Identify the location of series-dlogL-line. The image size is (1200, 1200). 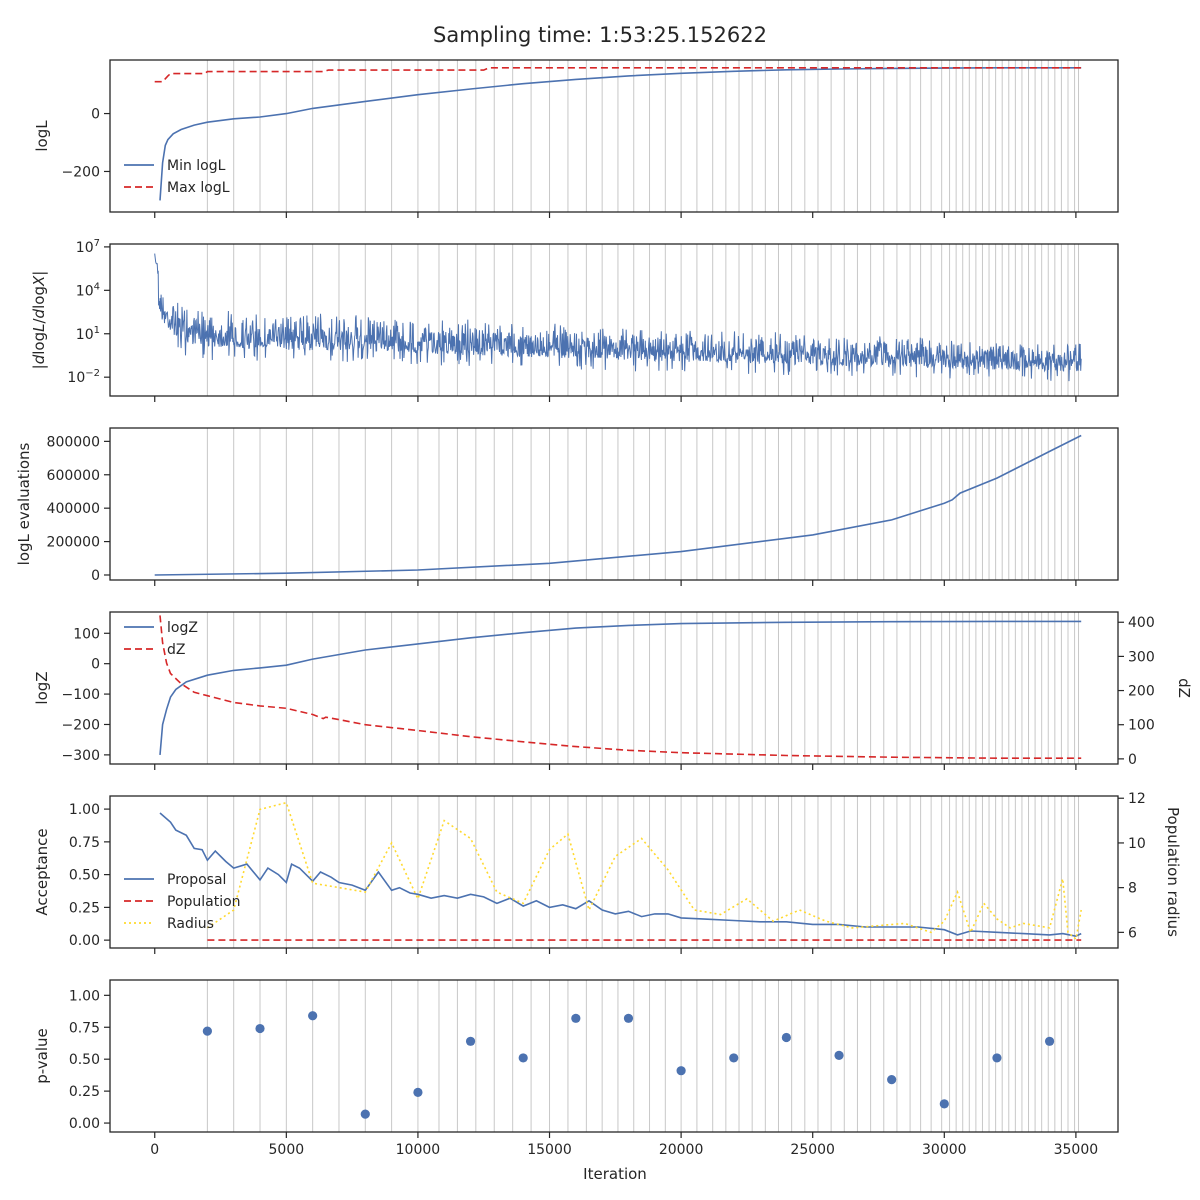
(618, 317).